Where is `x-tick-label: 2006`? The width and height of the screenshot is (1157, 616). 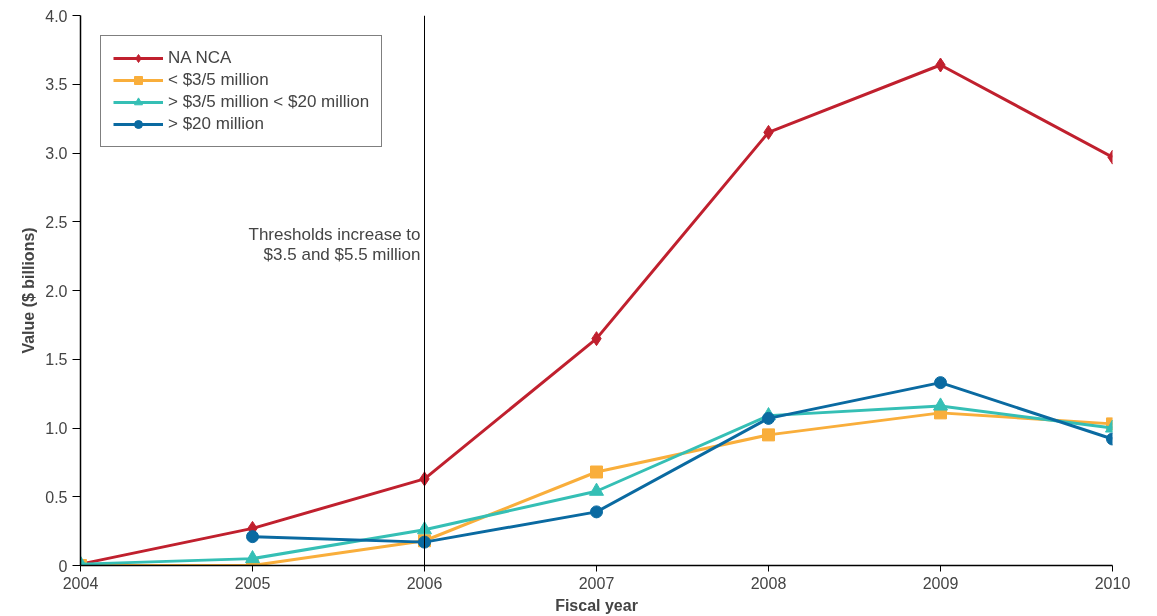 x-tick-label: 2006 is located at coordinates (424, 583).